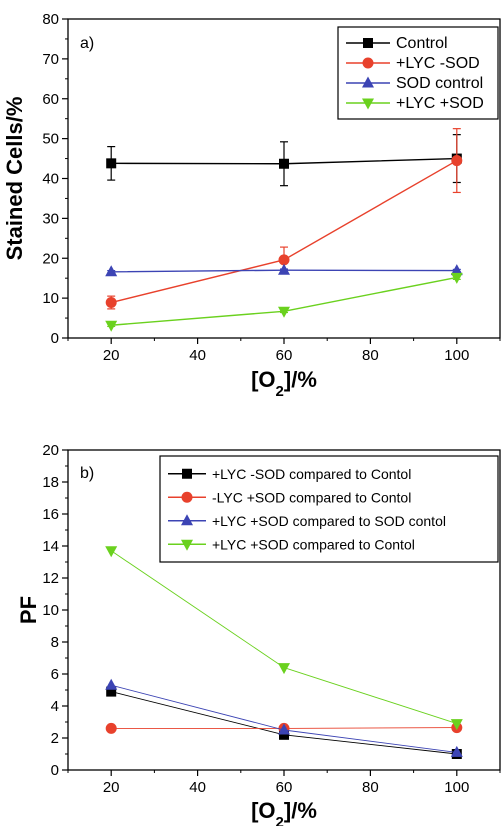 The image size is (502, 826). What do you see at coordinates (311, 497) in the screenshot?
I see `panel-b-legend-label: -LYC +SOD compared to Contol` at bounding box center [311, 497].